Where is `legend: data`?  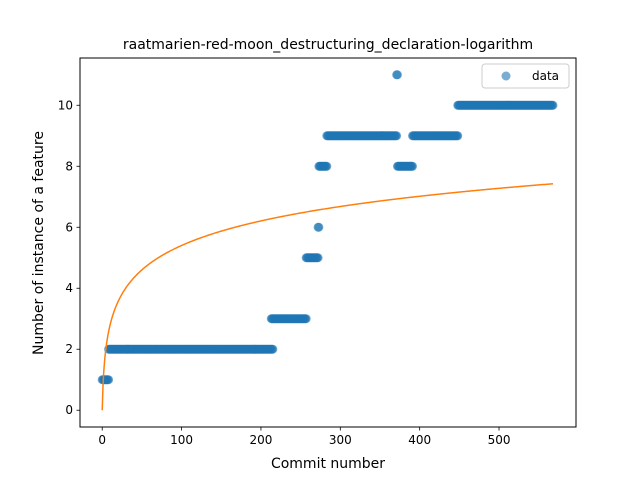
legend: data is located at coordinates (525, 76).